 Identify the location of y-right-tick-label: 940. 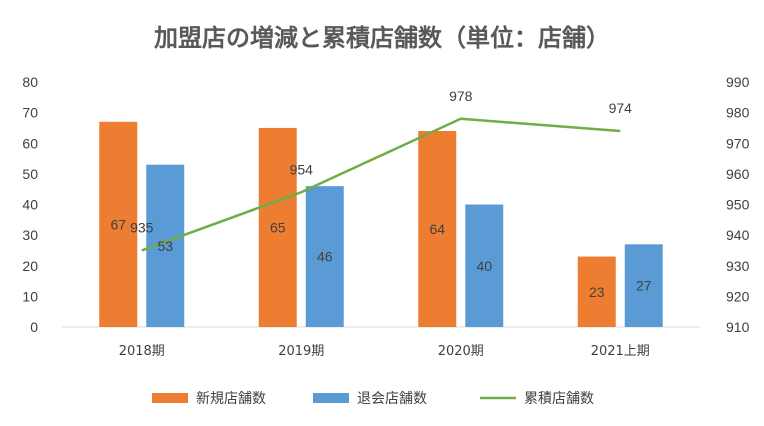
(738, 235).